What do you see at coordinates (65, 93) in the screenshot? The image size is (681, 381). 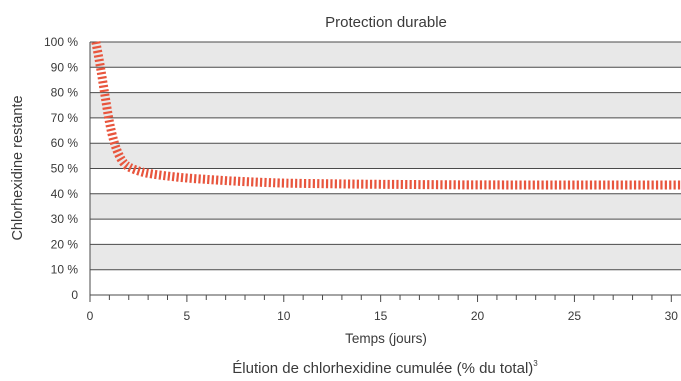 I see `y-tick-label: 80 %` at bounding box center [65, 93].